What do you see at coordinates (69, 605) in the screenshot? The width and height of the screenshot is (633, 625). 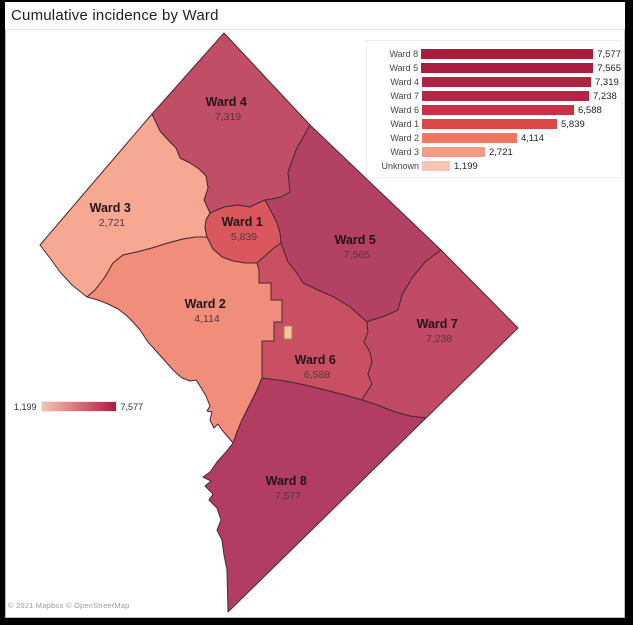 I see `map-attribution: © 2021 Mapbox © OpenStreetMap` at bounding box center [69, 605].